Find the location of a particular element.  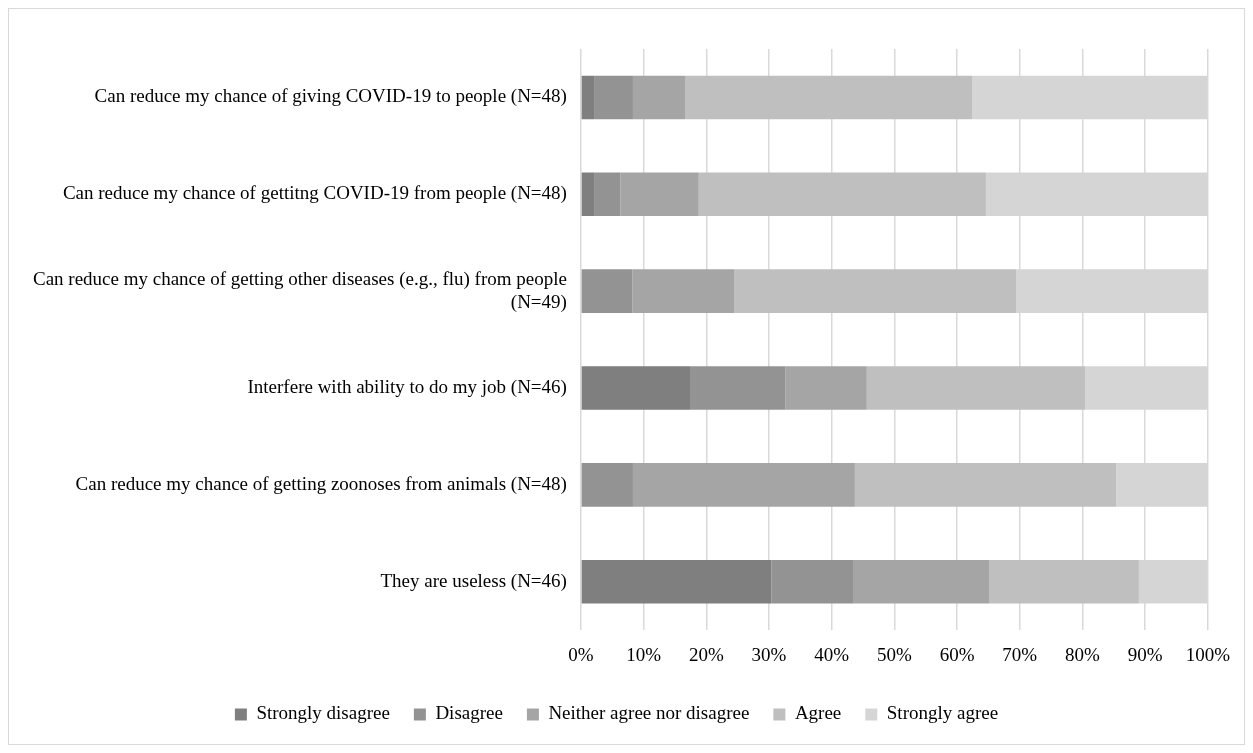

legend-label: Strongly disagree is located at coordinates (323, 713).